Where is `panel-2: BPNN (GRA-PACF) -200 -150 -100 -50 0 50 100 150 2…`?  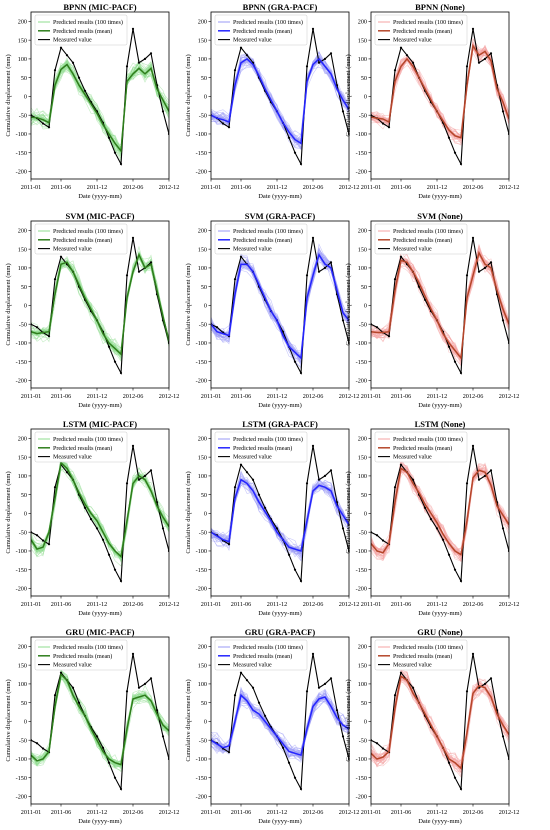 panel-2: BPNN (GRA-PACF) -200 -150 -100 -50 0 50 100 150 2… is located at coordinates (272, 101).